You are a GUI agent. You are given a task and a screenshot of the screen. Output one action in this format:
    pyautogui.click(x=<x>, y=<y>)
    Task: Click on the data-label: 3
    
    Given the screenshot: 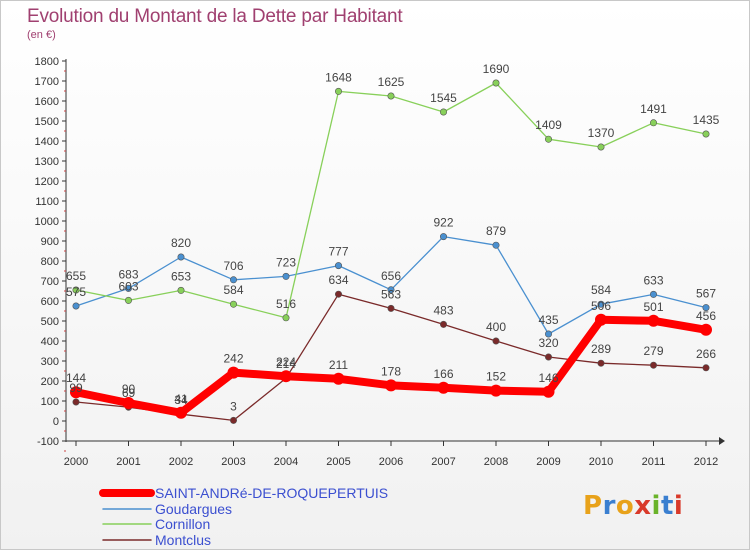 What is the action you would take?
    pyautogui.click(x=233, y=406)
    